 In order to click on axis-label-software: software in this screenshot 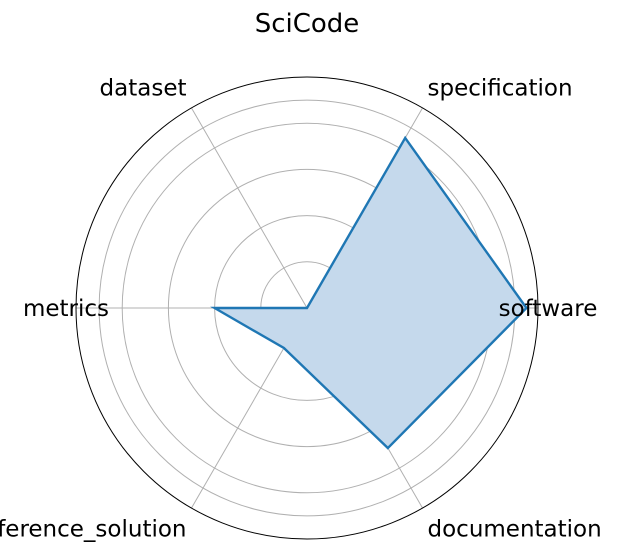, I will do `click(548, 309)`.